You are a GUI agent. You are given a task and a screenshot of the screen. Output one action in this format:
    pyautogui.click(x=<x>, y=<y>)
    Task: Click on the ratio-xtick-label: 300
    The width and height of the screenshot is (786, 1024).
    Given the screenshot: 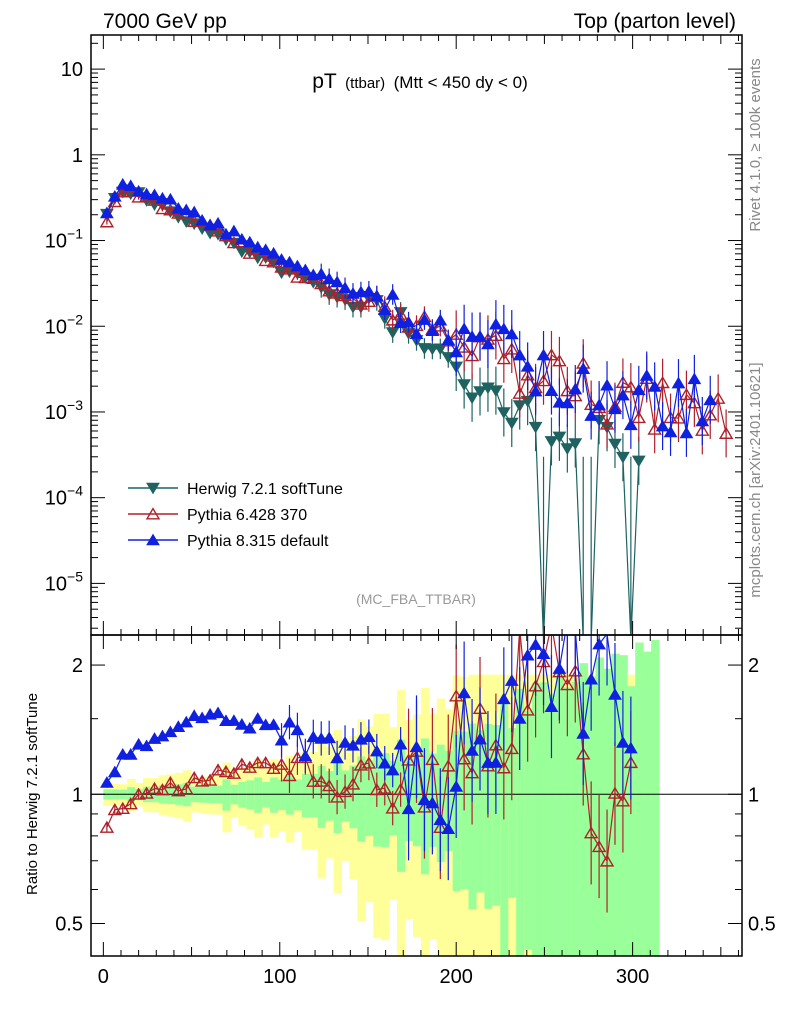 What is the action you would take?
    pyautogui.click(x=632, y=977)
    